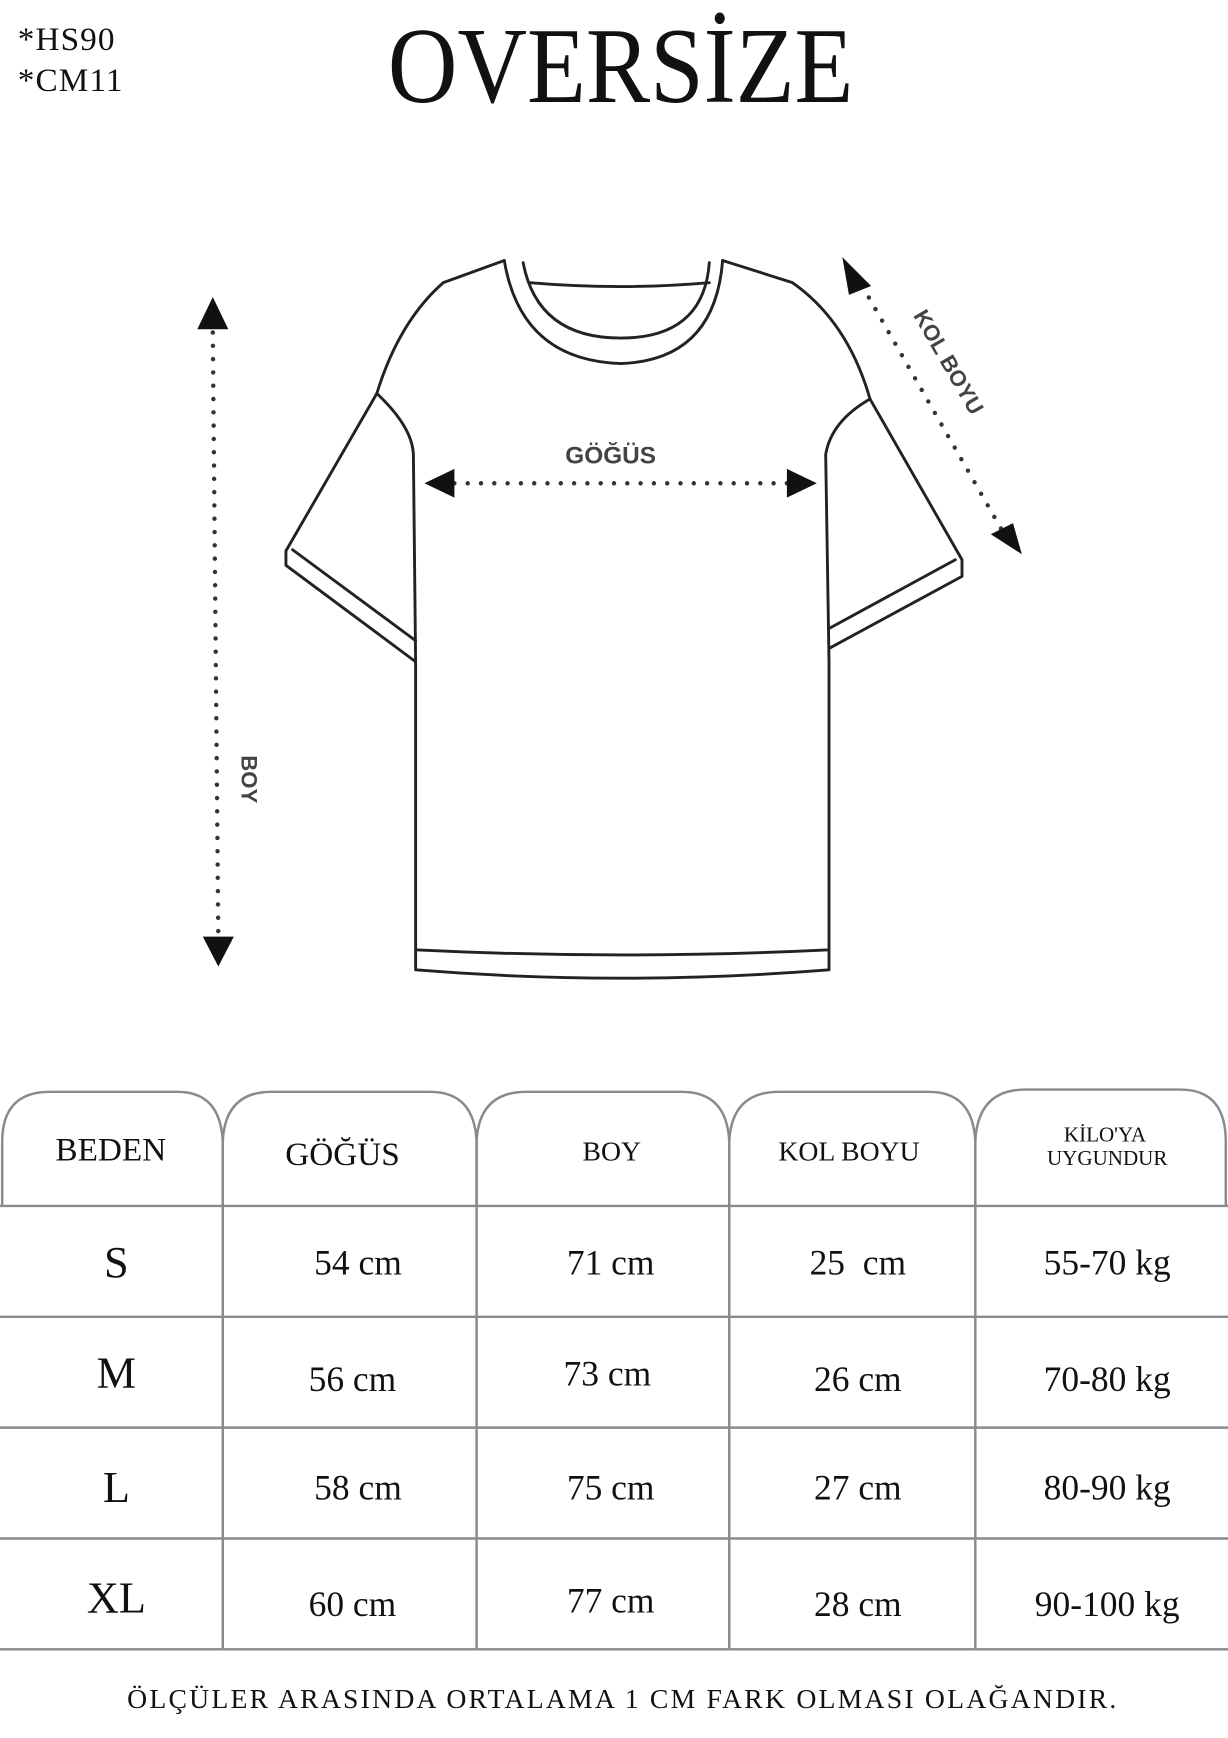  Describe the element at coordinates (342, 1154) in the screenshot. I see `header-chest: GÖĞÜS` at that location.